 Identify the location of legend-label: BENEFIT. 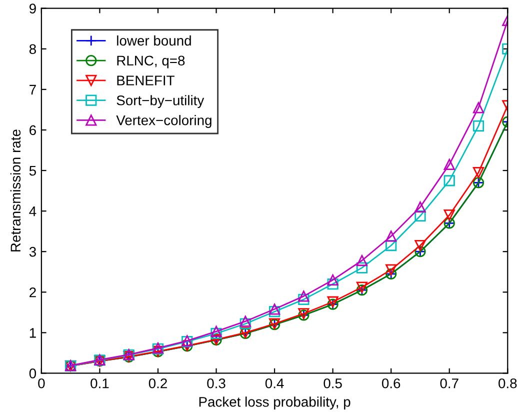
(145, 81).